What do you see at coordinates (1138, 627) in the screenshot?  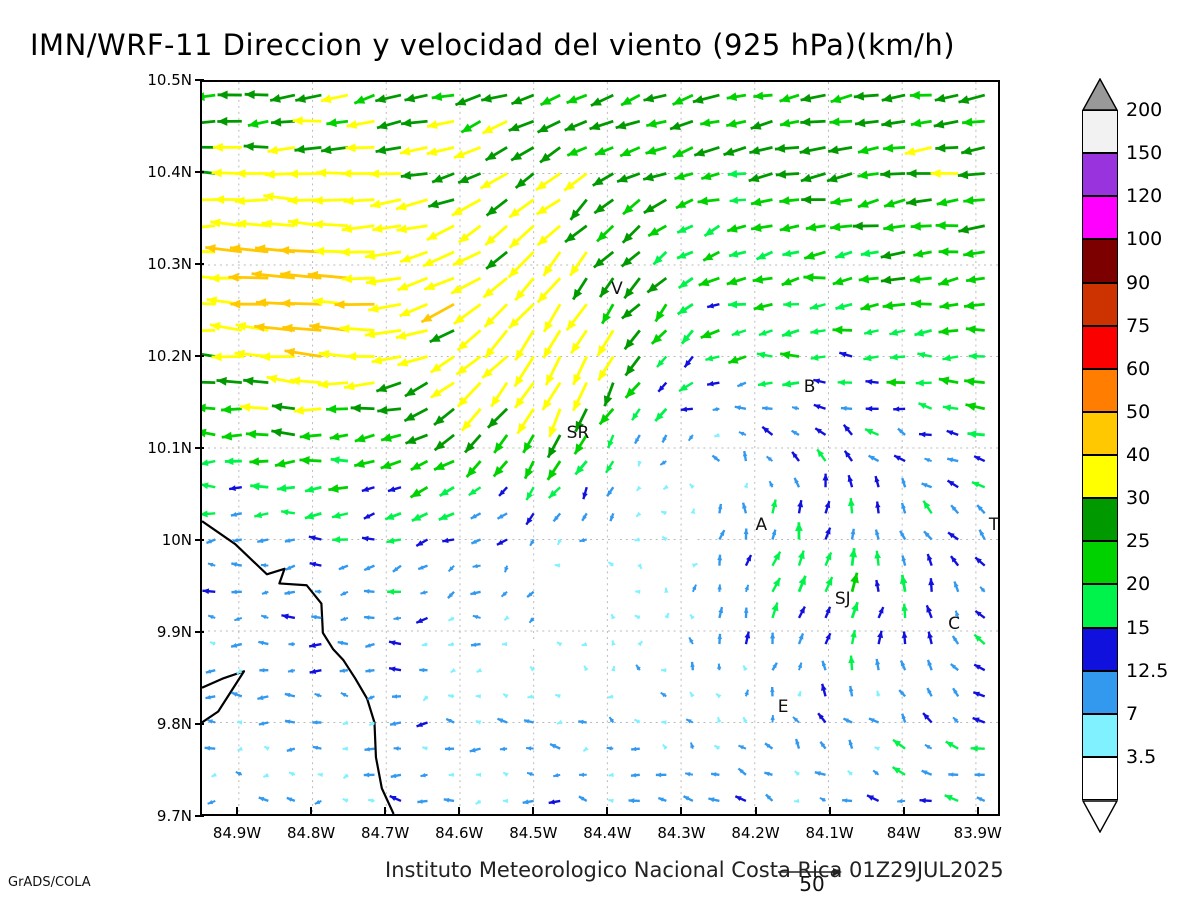 I see `colorbar-tick-label: 15` at bounding box center [1138, 627].